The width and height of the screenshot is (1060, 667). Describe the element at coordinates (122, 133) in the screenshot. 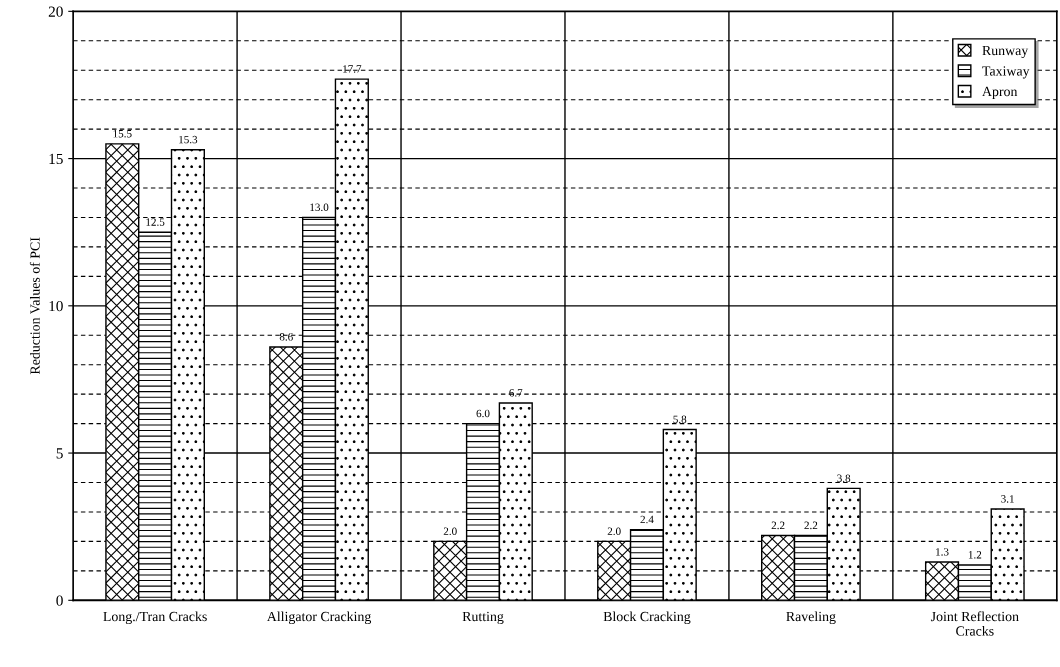

I see `data-label: 15.5` at that location.